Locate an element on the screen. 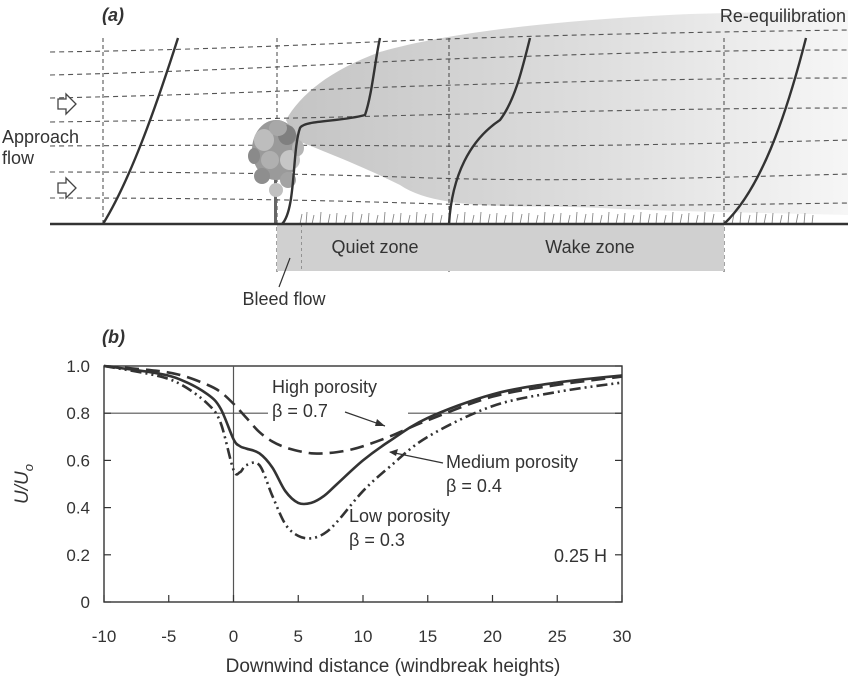  wake-zone is located at coordinates (586, 247).